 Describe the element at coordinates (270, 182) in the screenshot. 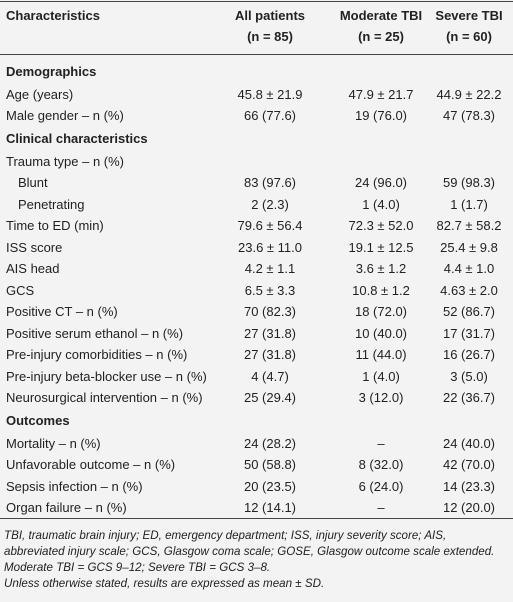

I see `cell: 83 (97.6)` at that location.